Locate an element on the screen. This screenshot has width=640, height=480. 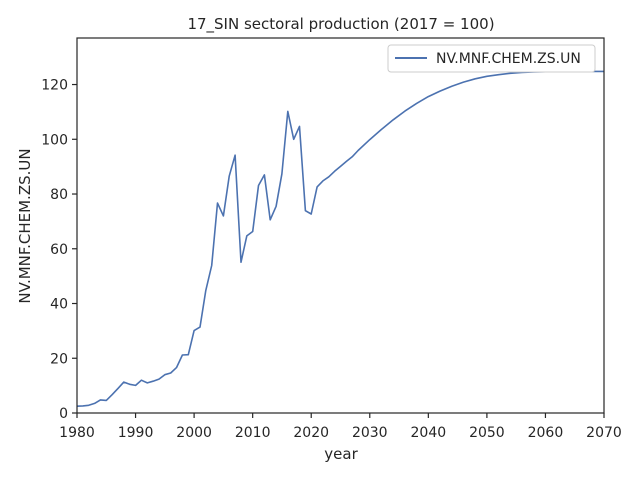
y-tick-label: 0 is located at coordinates (63, 414).